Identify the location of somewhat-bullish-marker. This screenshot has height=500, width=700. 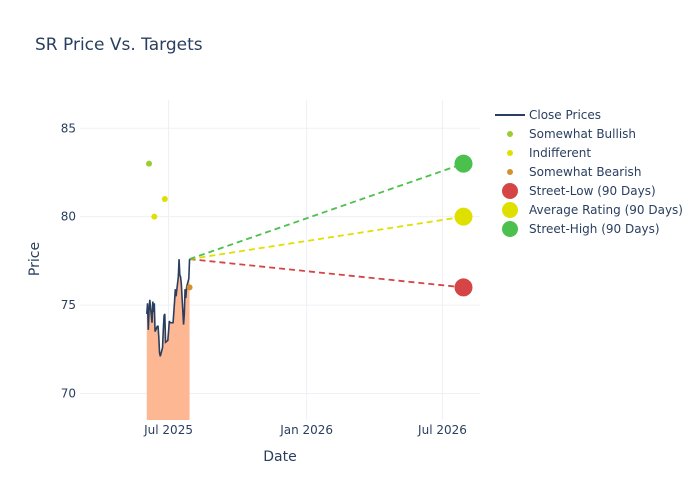
(149, 163).